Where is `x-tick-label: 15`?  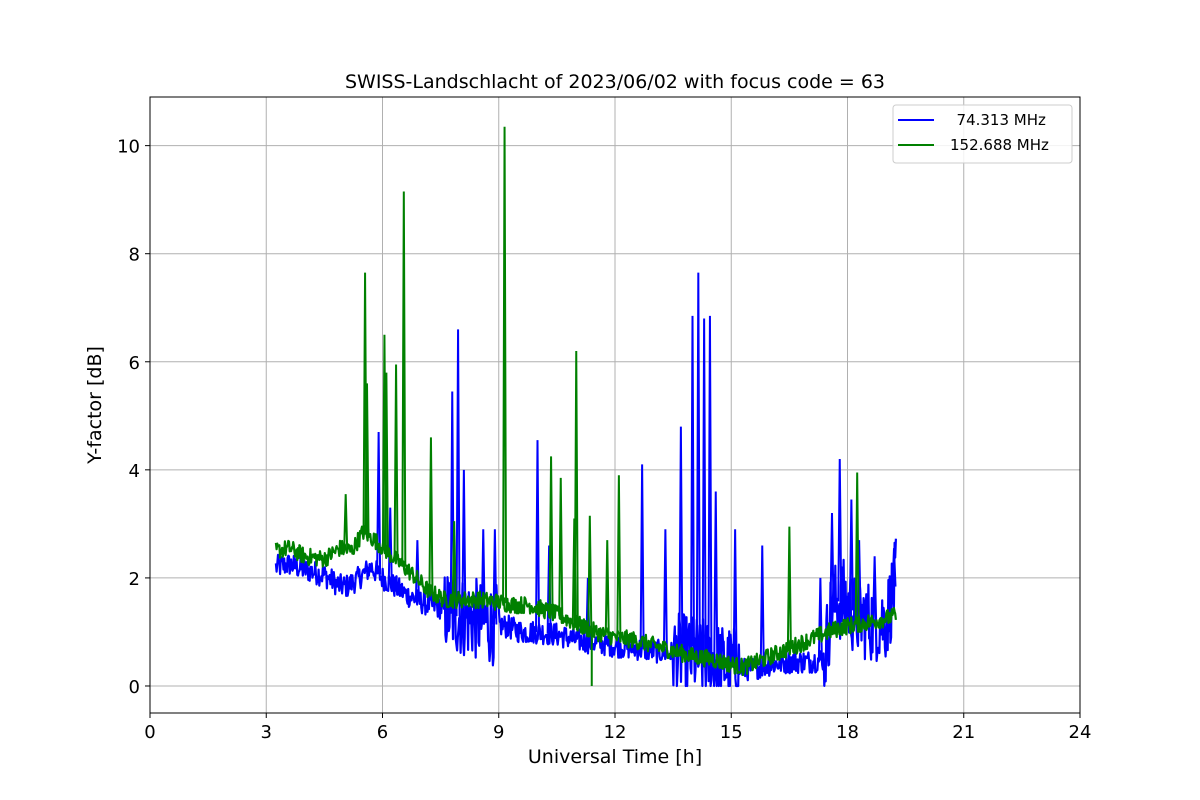
x-tick-label: 15 is located at coordinates (731, 732).